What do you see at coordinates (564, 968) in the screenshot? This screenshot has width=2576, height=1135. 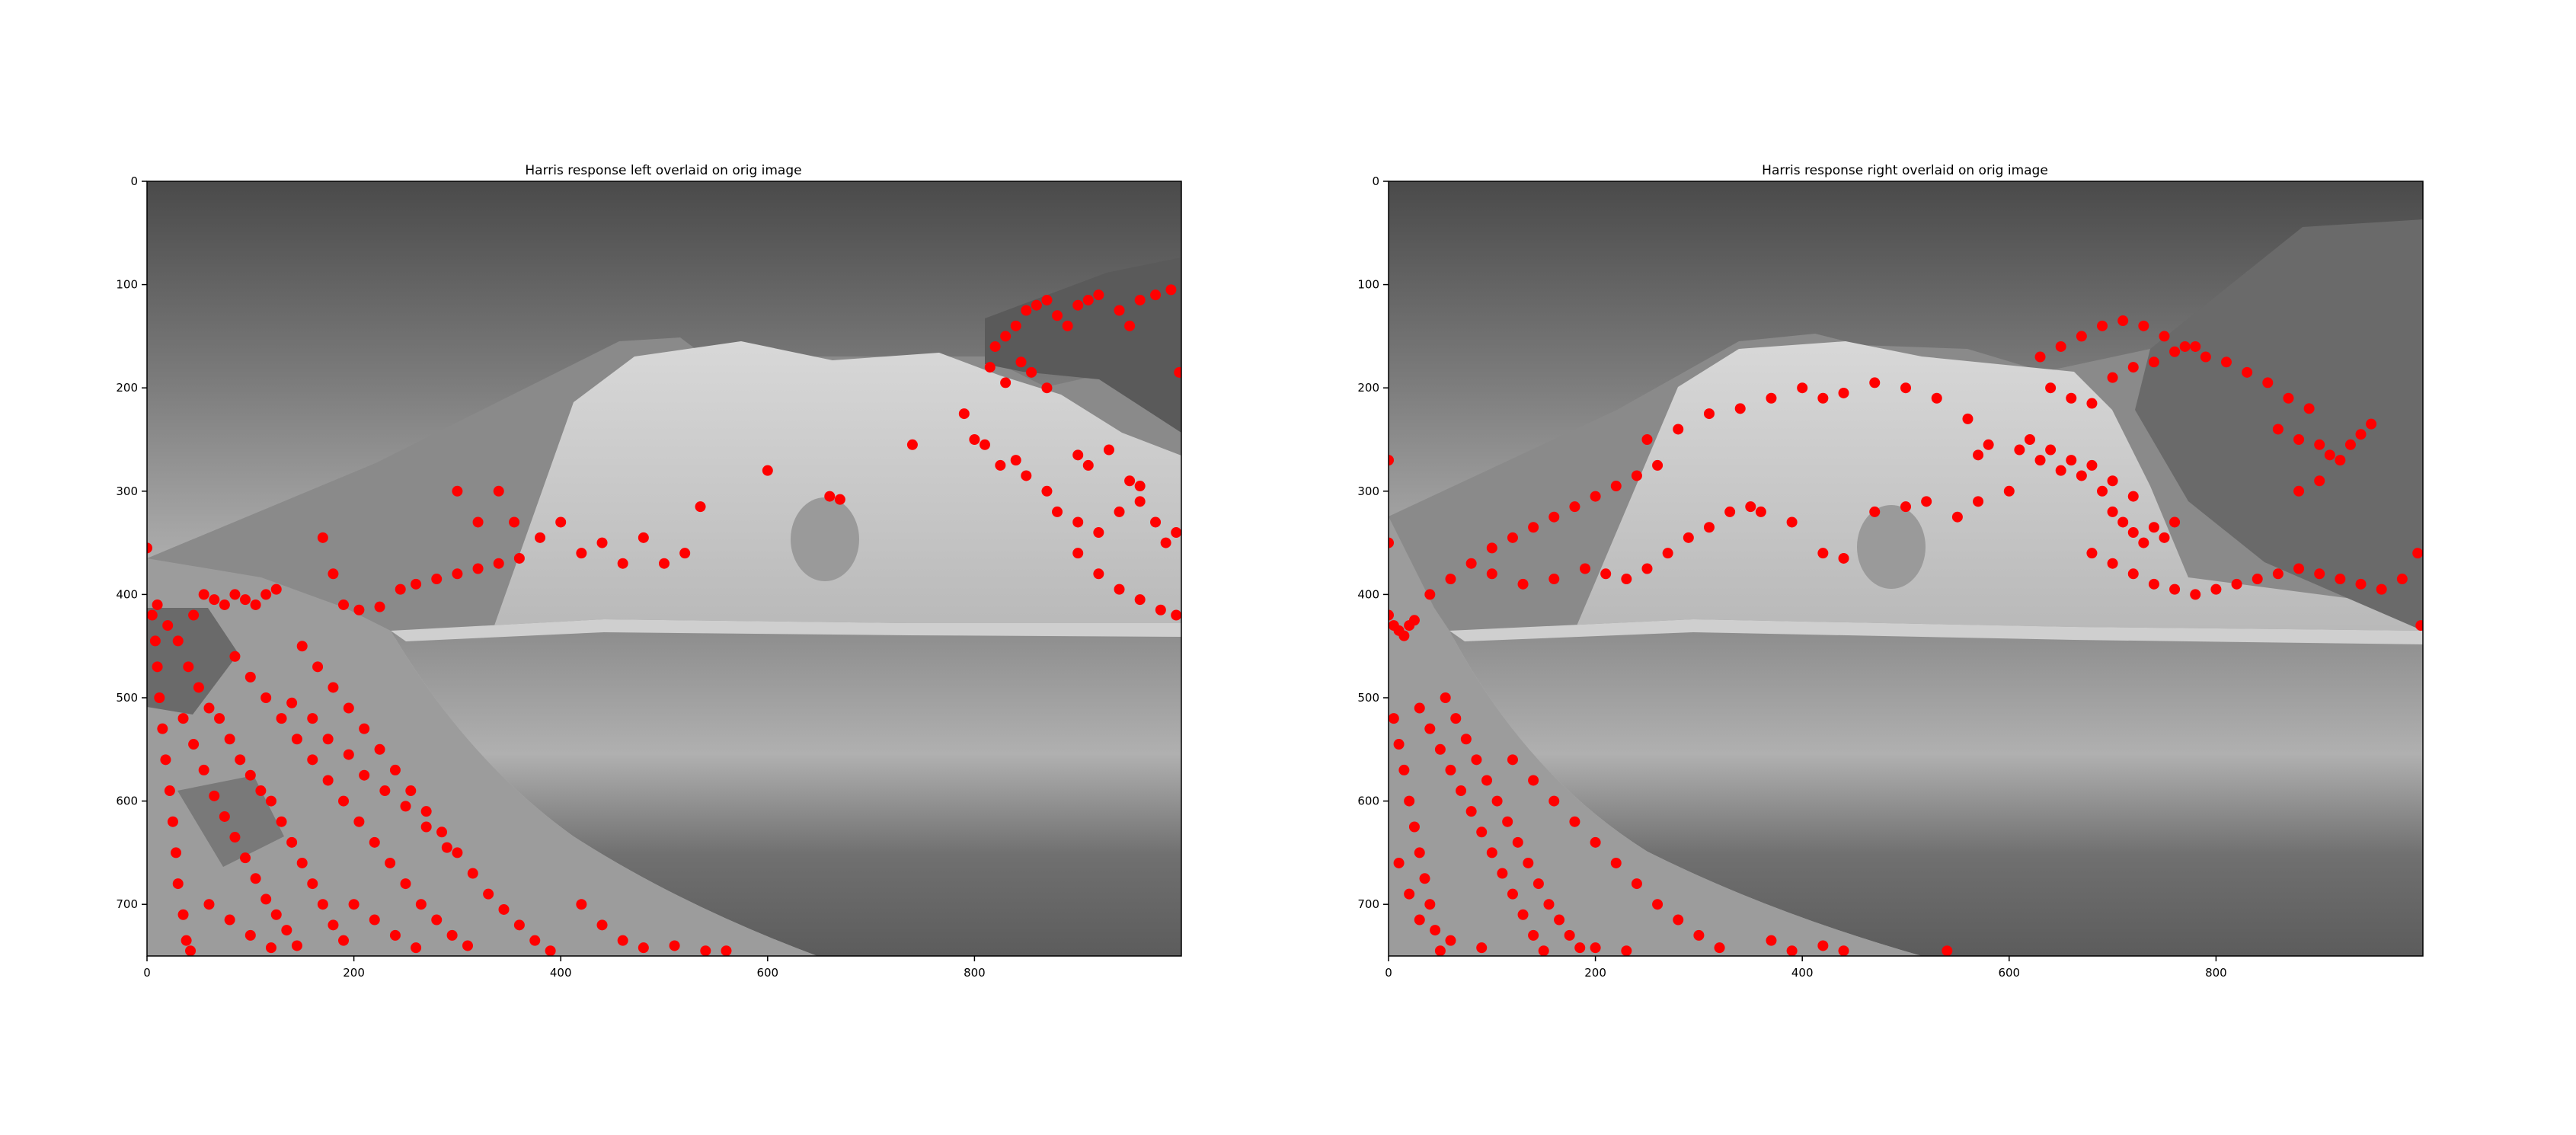 I see `left-x-axis: 0 200 400 600 800` at bounding box center [564, 968].